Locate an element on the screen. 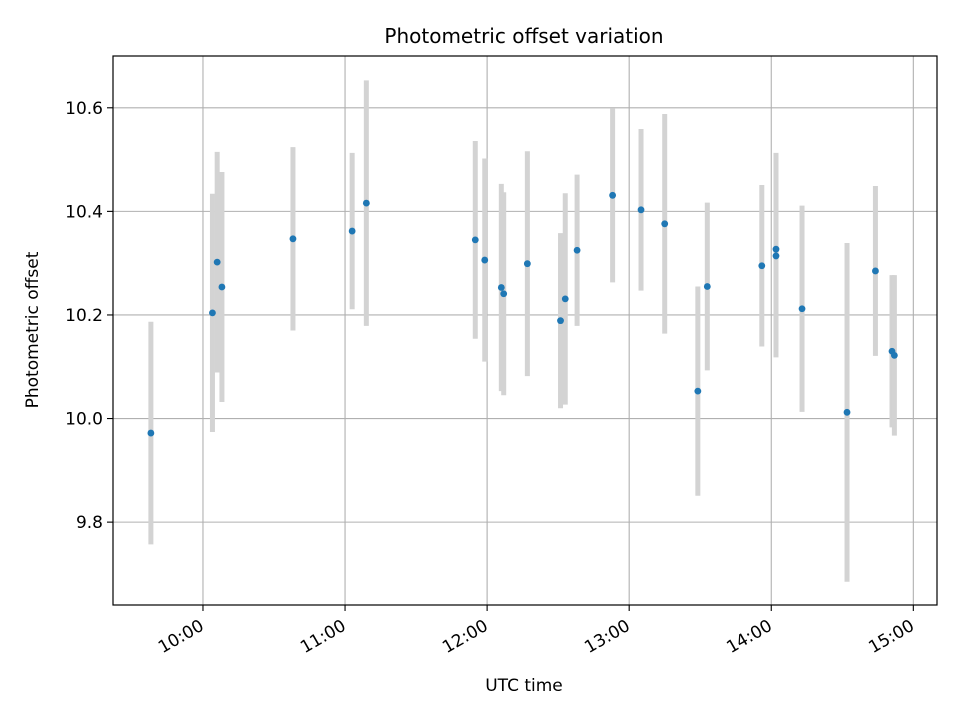 The height and width of the screenshot is (720, 960). y-tick-label: 10.6 is located at coordinates (84, 109).